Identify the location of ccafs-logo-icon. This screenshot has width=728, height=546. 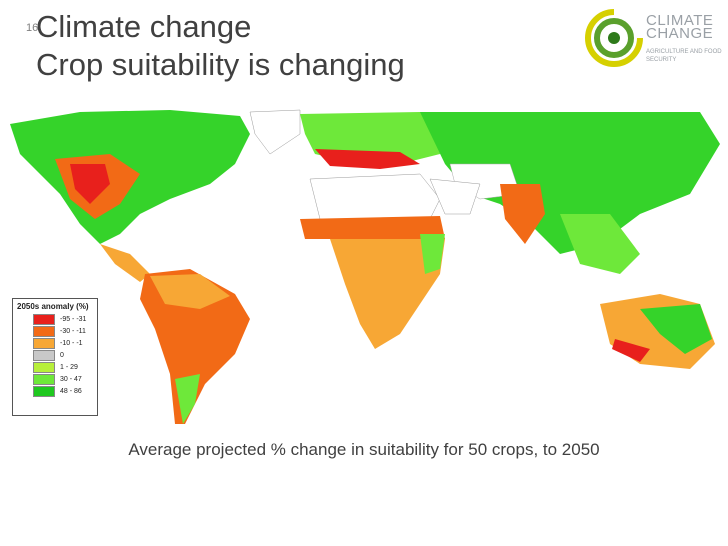
(614, 37).